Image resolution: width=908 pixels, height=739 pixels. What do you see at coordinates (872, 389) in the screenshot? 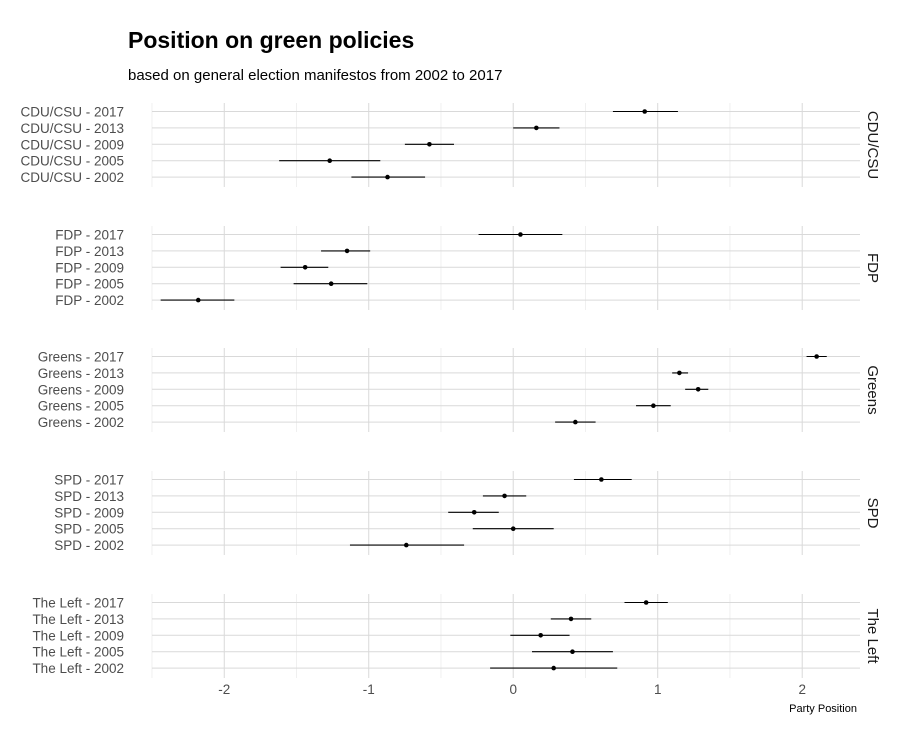
I see `facet-strip-label: Greens` at bounding box center [872, 389].